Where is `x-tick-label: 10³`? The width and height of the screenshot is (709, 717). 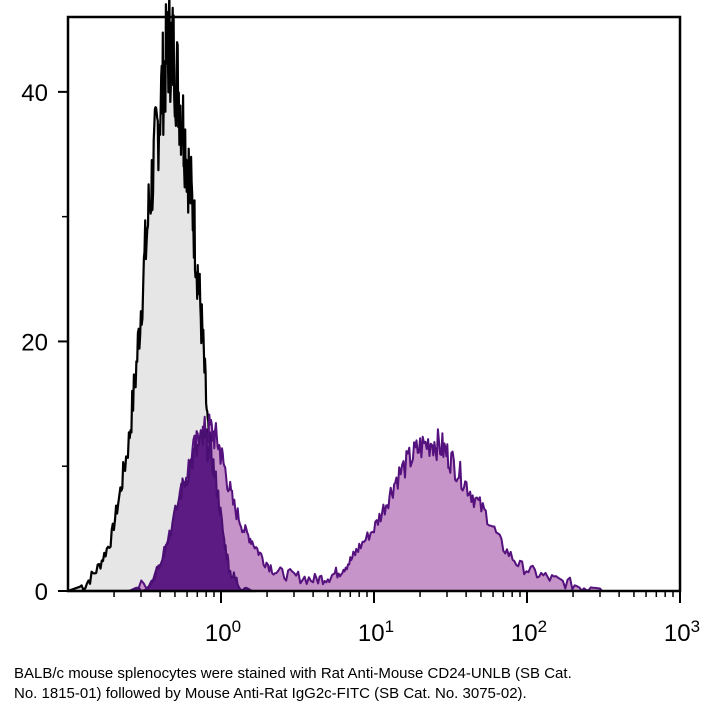
x-tick-label: 10³ is located at coordinates (682, 632).